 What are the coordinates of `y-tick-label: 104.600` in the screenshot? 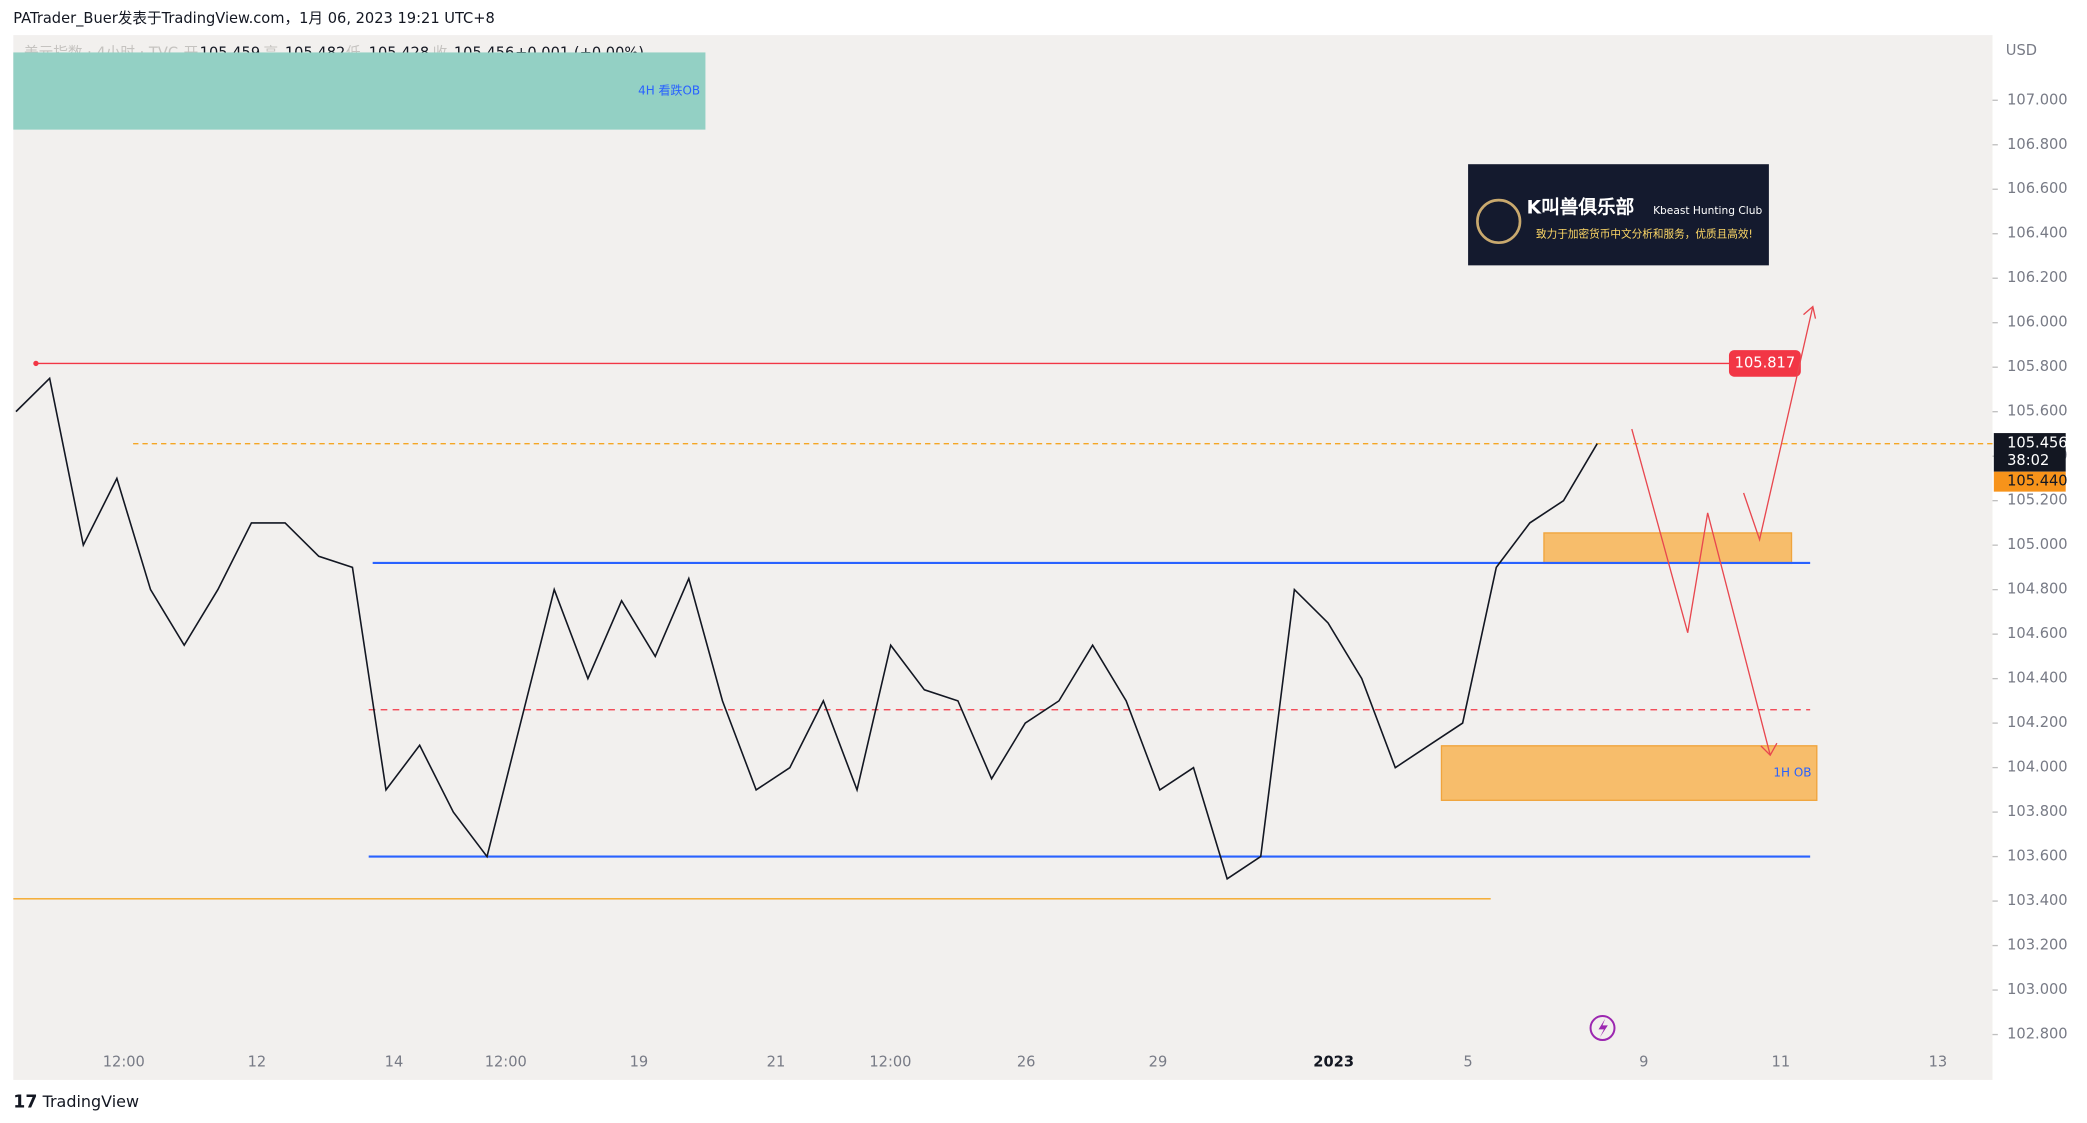 It's located at (2037, 633).